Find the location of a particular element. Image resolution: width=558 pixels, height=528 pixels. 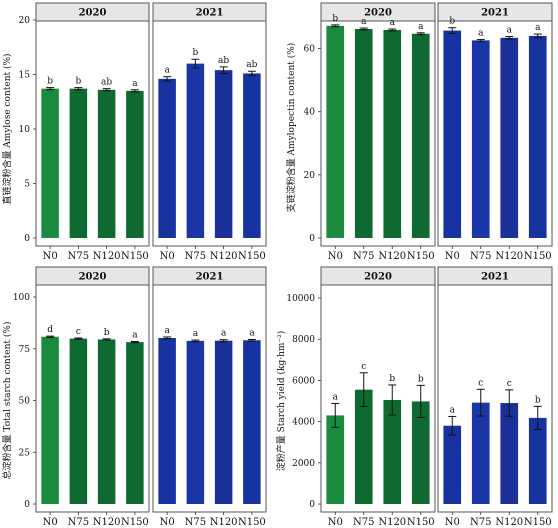

y-axis-label: 直链淀粉含量 Amylose content (%) is located at coordinates (7, 128).